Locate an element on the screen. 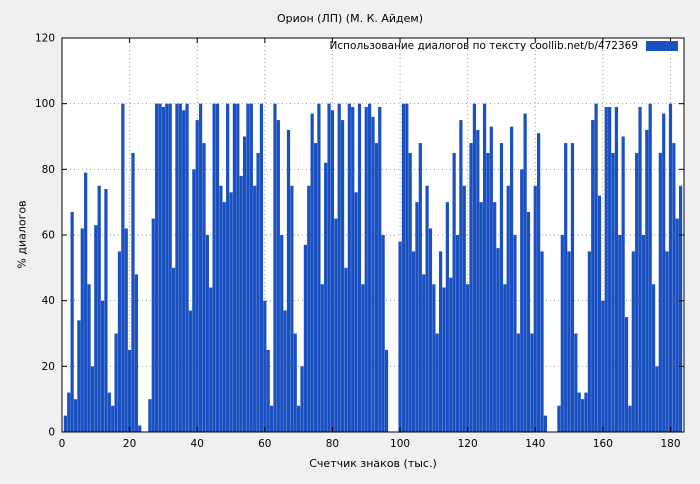 The height and width of the screenshot is (484, 700). x-tick-label: 60 is located at coordinates (264, 444).